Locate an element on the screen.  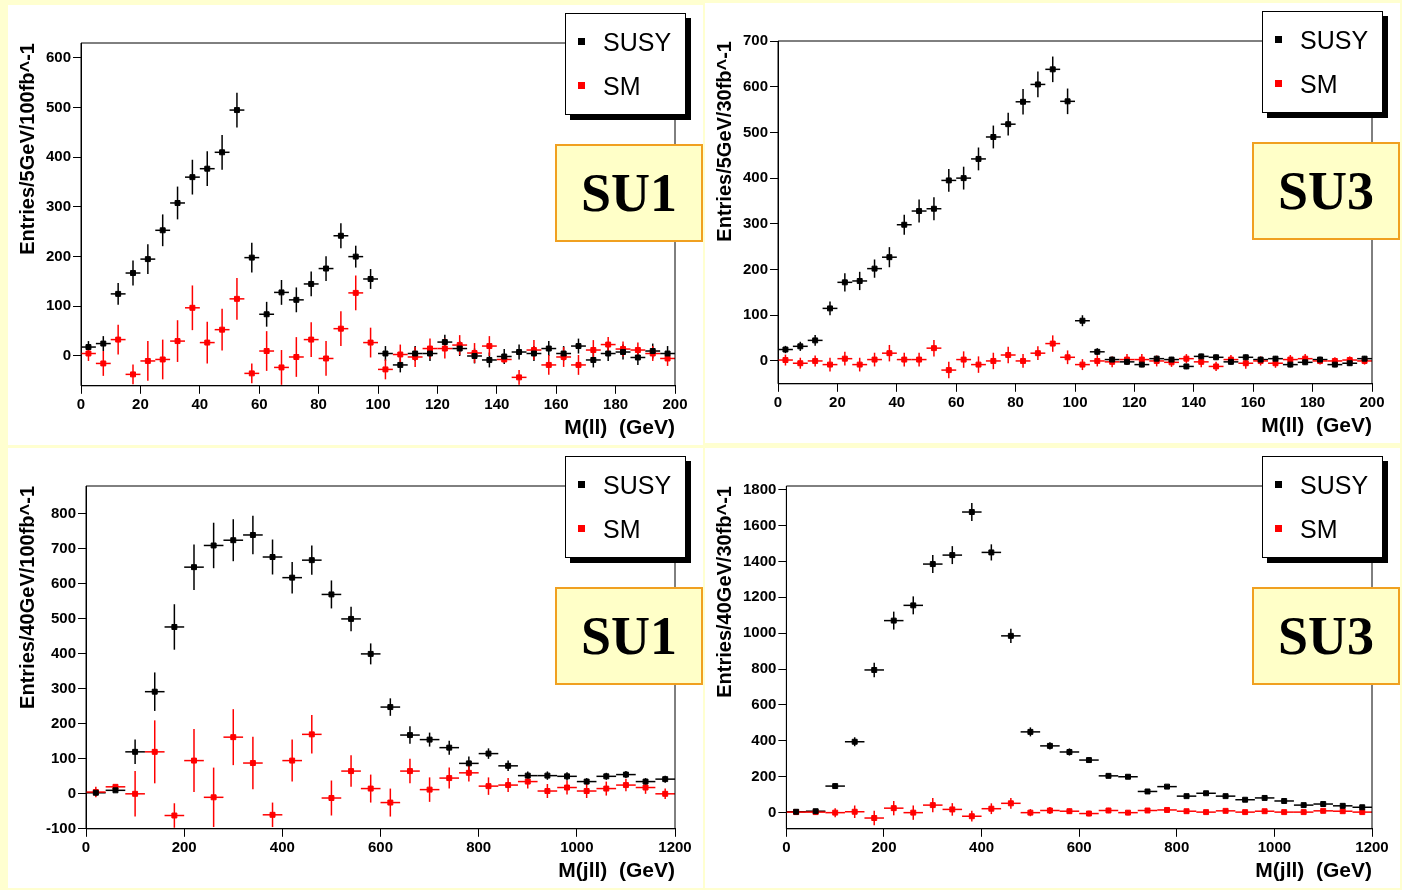
y-axis-title: Entries/40GeV/30fb^-1 is located at coordinates (723, 592).